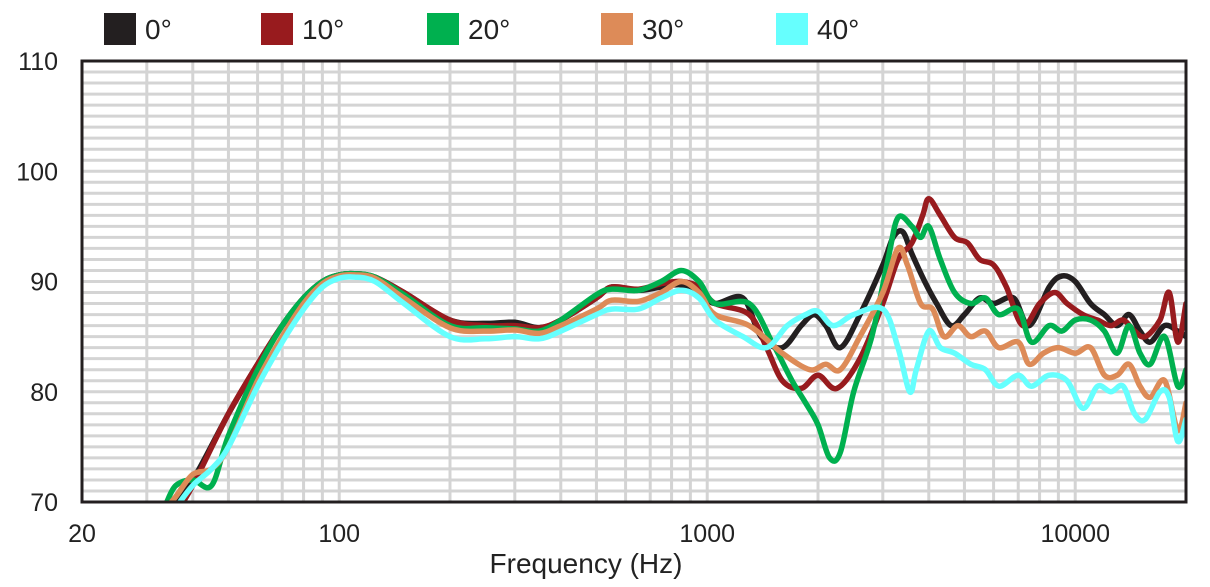  What do you see at coordinates (44, 393) in the screenshot?
I see `y-tick-label: 80` at bounding box center [44, 393].